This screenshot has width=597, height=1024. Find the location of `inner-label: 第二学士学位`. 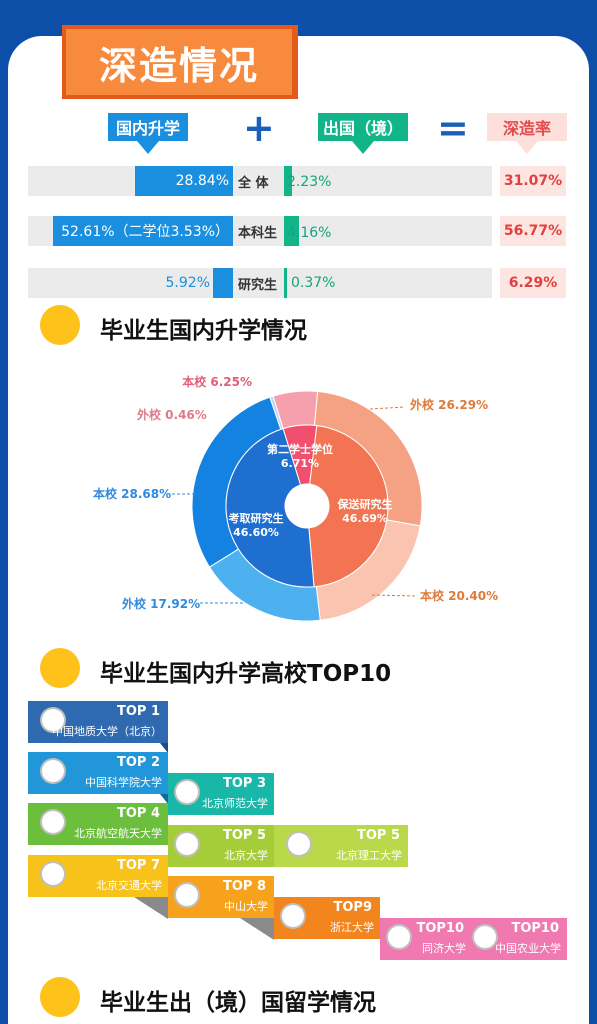

inner-label: 第二学士学位 is located at coordinates (300, 449).